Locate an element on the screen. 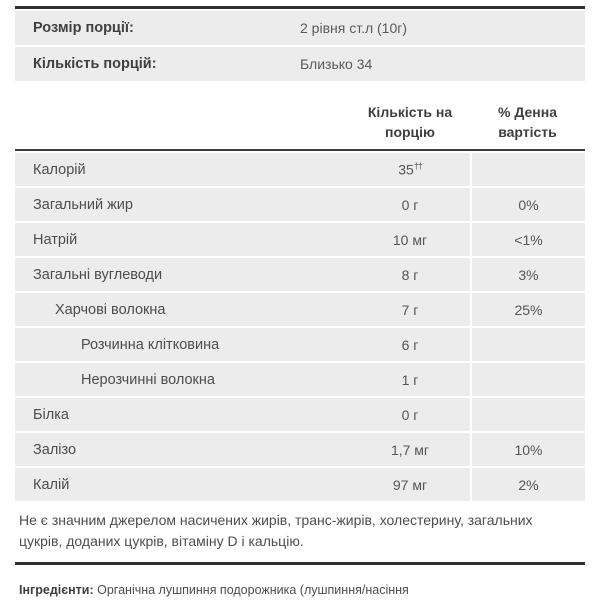 The width and height of the screenshot is (600, 600). row-label: Калій is located at coordinates (51, 484).